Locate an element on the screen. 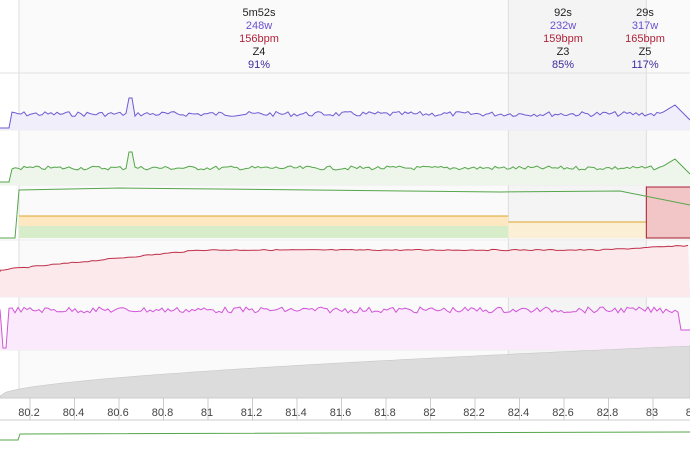 The image size is (690, 464). x-tick-label: 82.4 is located at coordinates (518, 413).